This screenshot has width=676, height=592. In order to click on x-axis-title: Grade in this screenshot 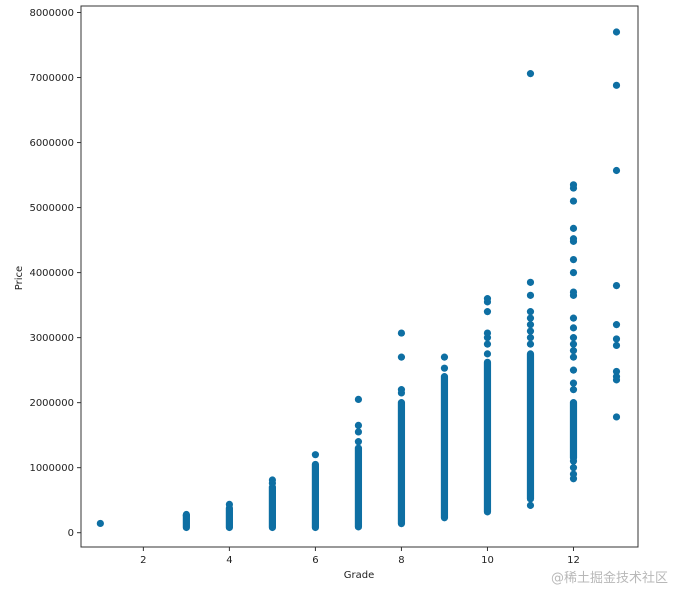, I will do `click(359, 575)`.